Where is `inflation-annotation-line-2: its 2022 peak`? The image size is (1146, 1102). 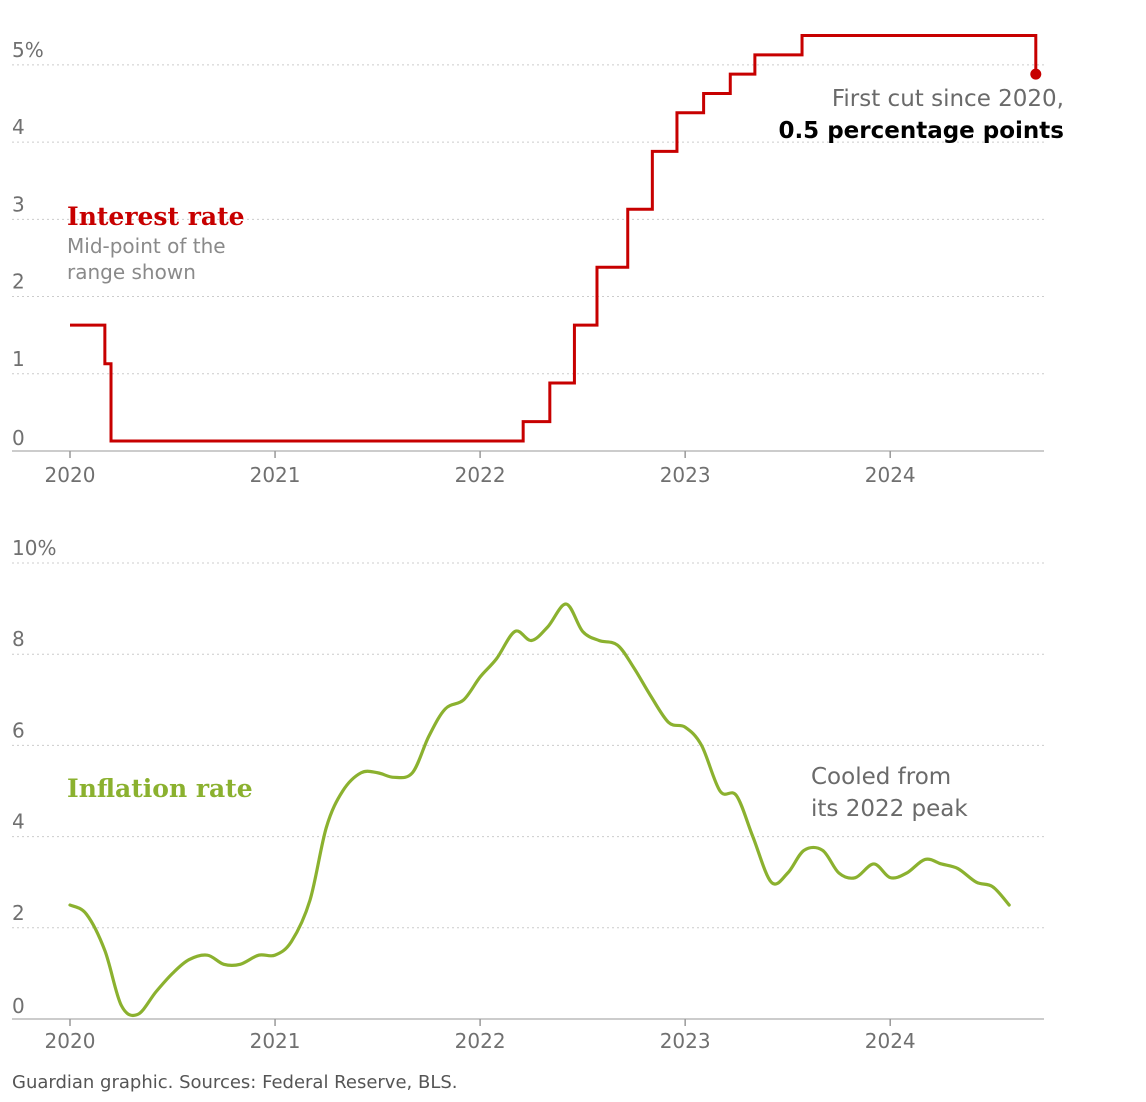 inflation-annotation-line-2: its 2022 peak is located at coordinates (889, 809).